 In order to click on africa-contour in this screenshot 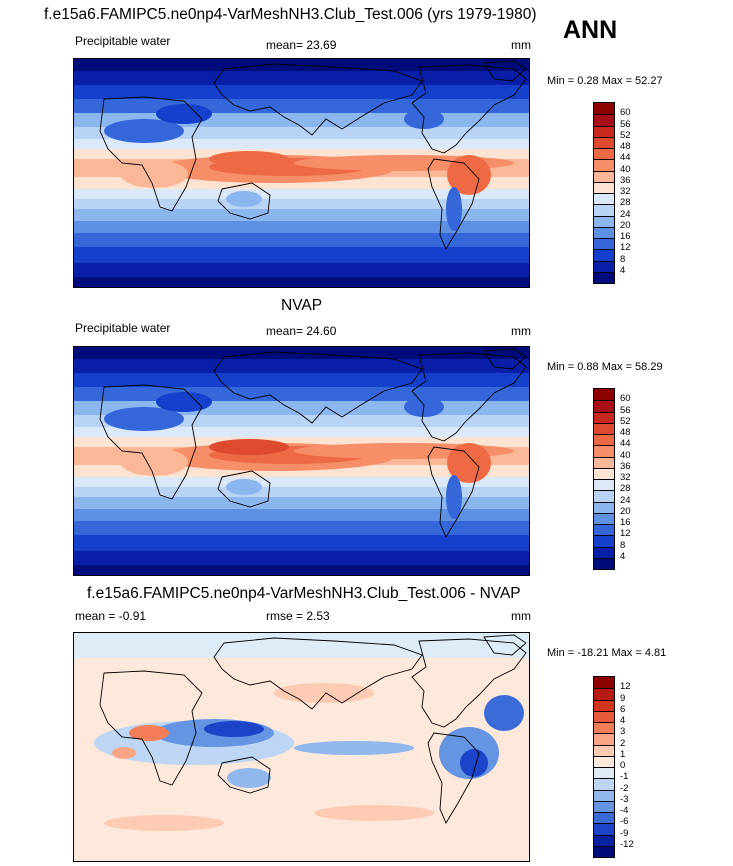, I will do `click(154, 174)`.